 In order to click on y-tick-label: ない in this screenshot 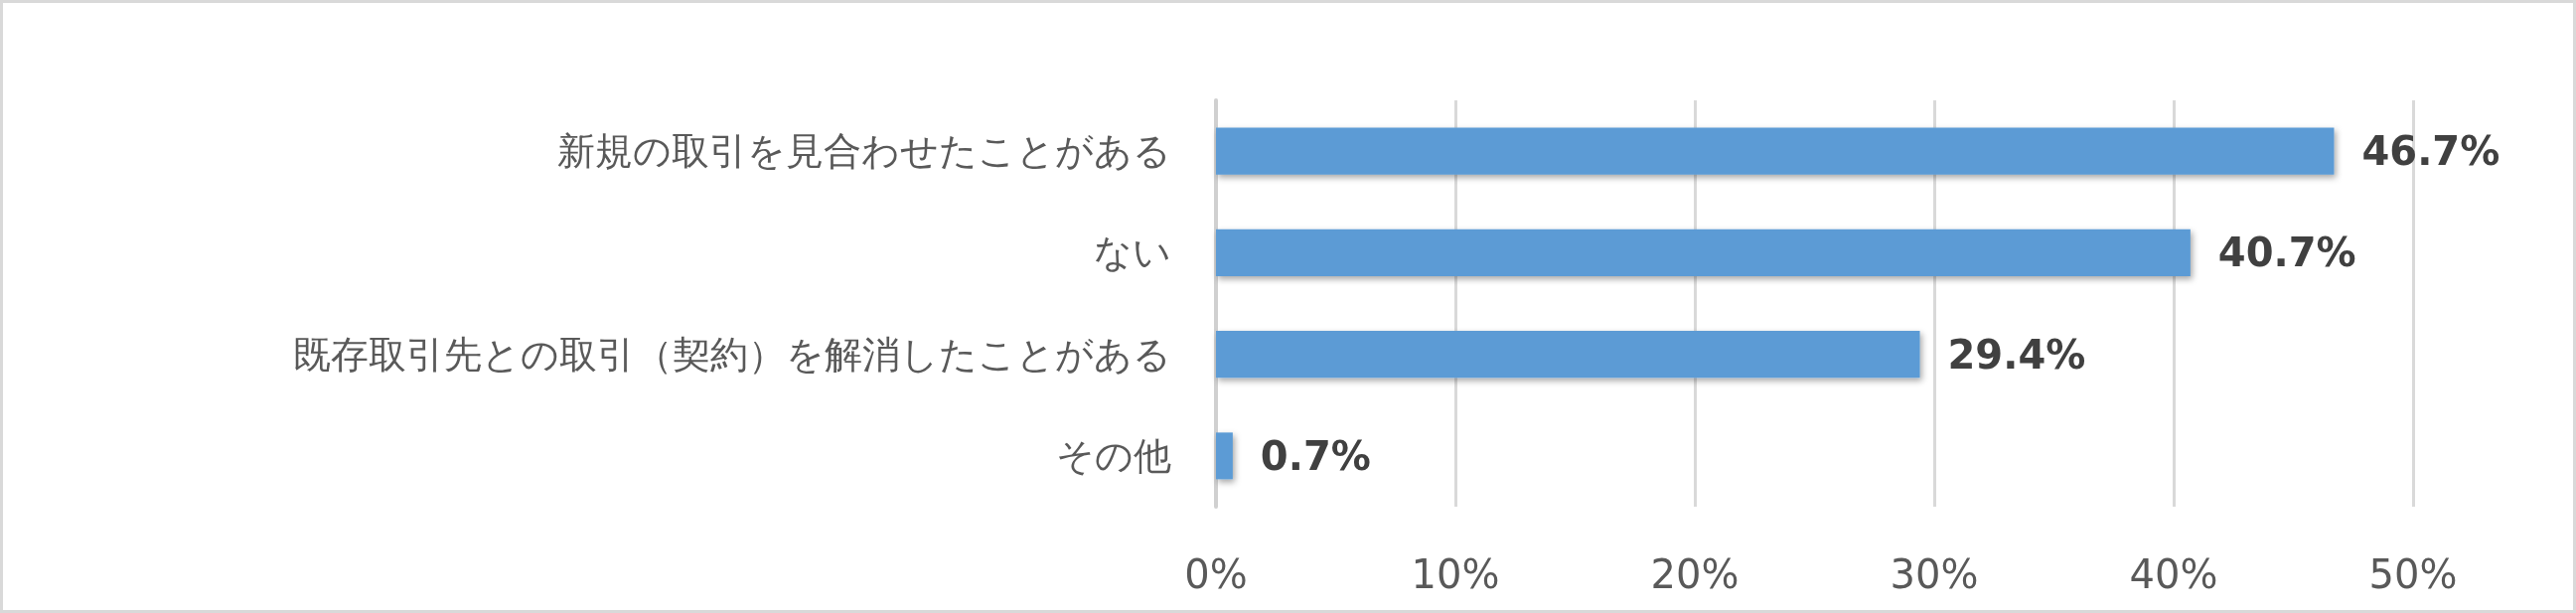, I will do `click(1133, 253)`.